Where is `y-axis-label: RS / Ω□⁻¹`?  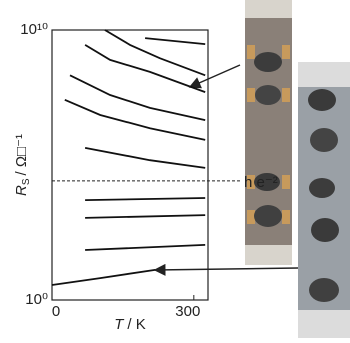
y-axis-label: RS / Ω□⁻¹ is located at coordinates (22, 165).